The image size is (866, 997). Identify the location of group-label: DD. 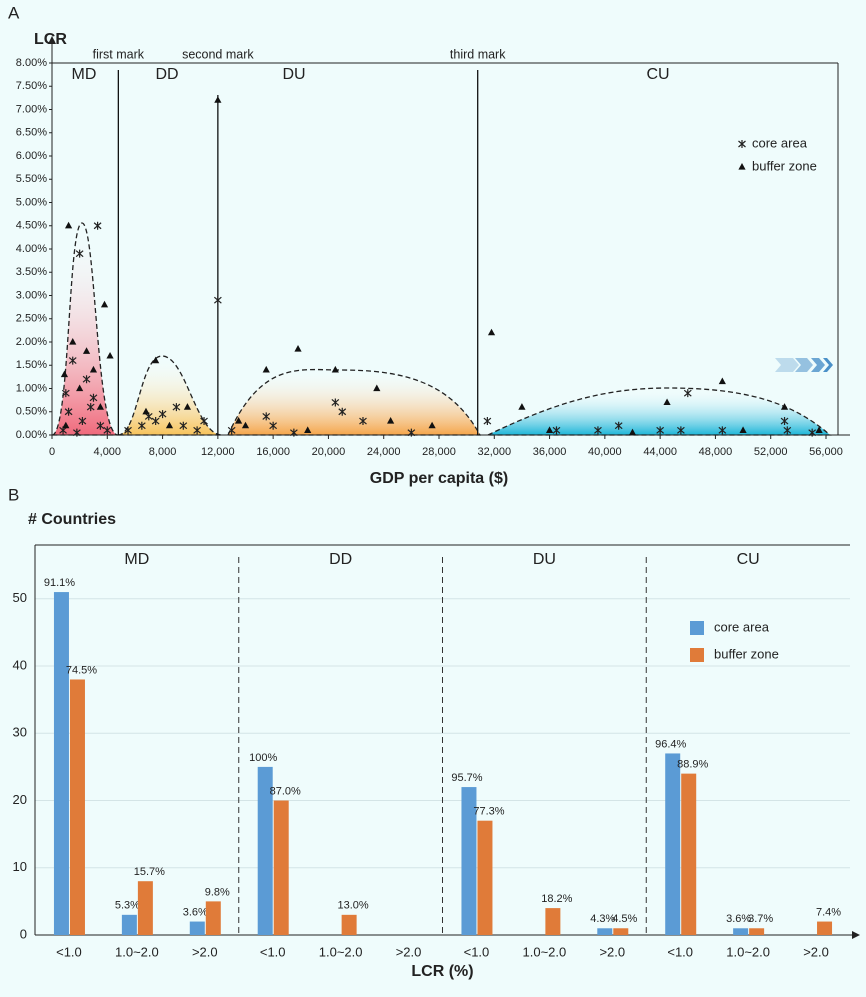
(340, 559).